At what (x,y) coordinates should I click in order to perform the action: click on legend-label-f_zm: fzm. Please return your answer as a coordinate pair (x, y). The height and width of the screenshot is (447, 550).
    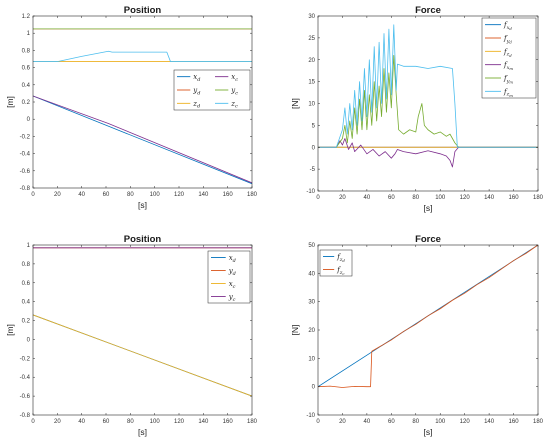
    Looking at the image, I should click on (508, 93).